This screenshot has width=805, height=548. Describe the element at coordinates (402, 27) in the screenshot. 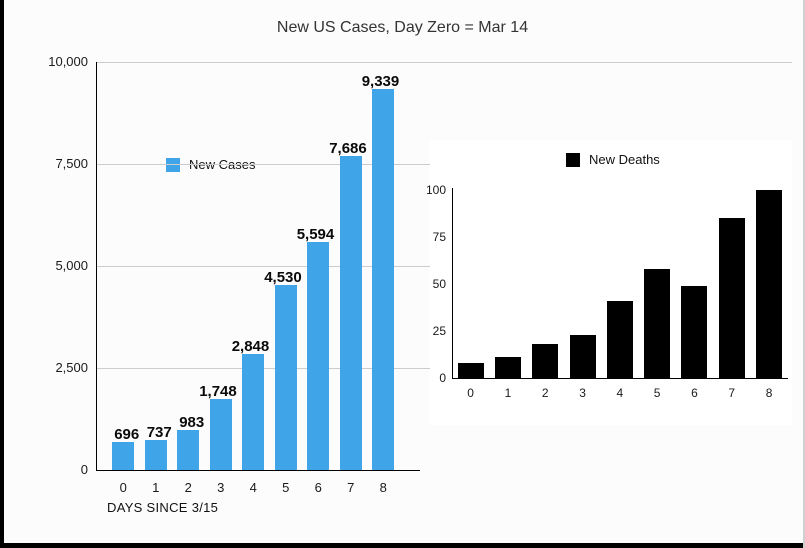

I see `chart-title: New US Cases, Day Zero = Mar 14` at that location.